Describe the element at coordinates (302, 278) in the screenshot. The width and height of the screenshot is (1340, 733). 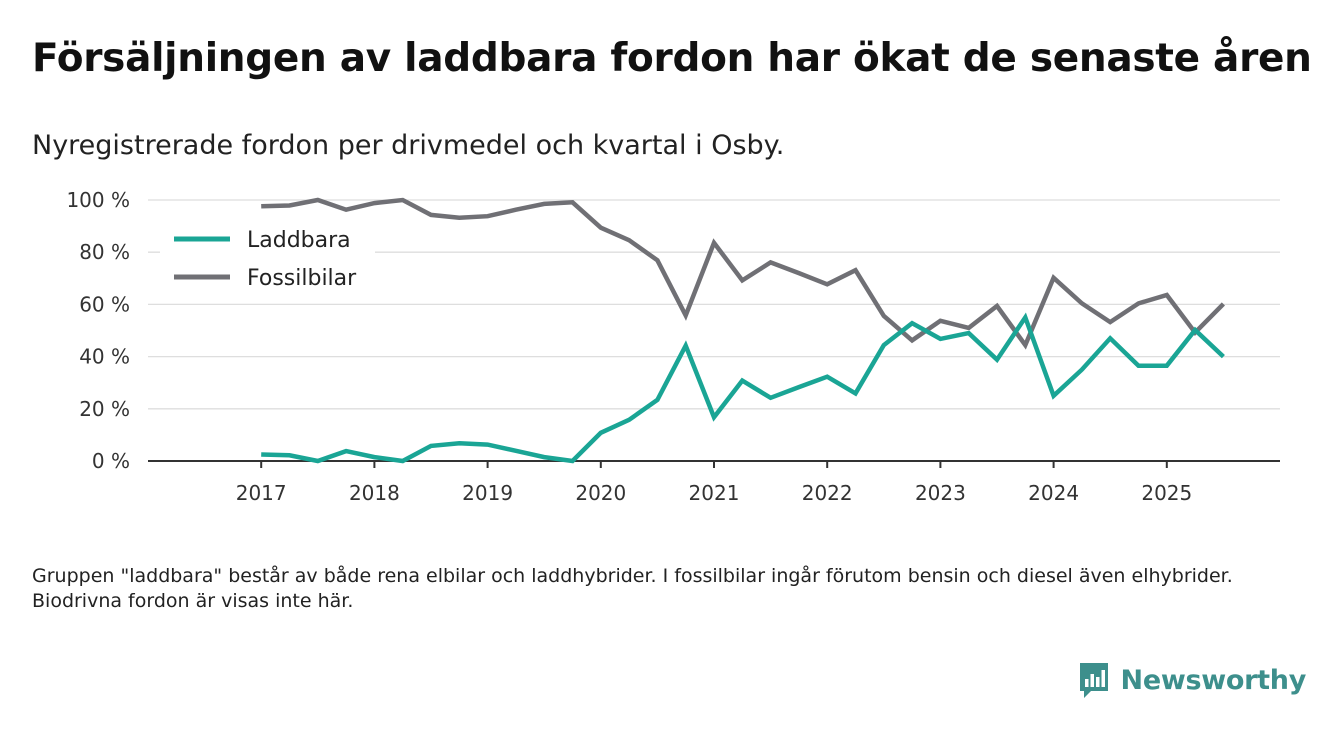
I see `legend-label-fossilbilar: Fossilbilar` at that location.